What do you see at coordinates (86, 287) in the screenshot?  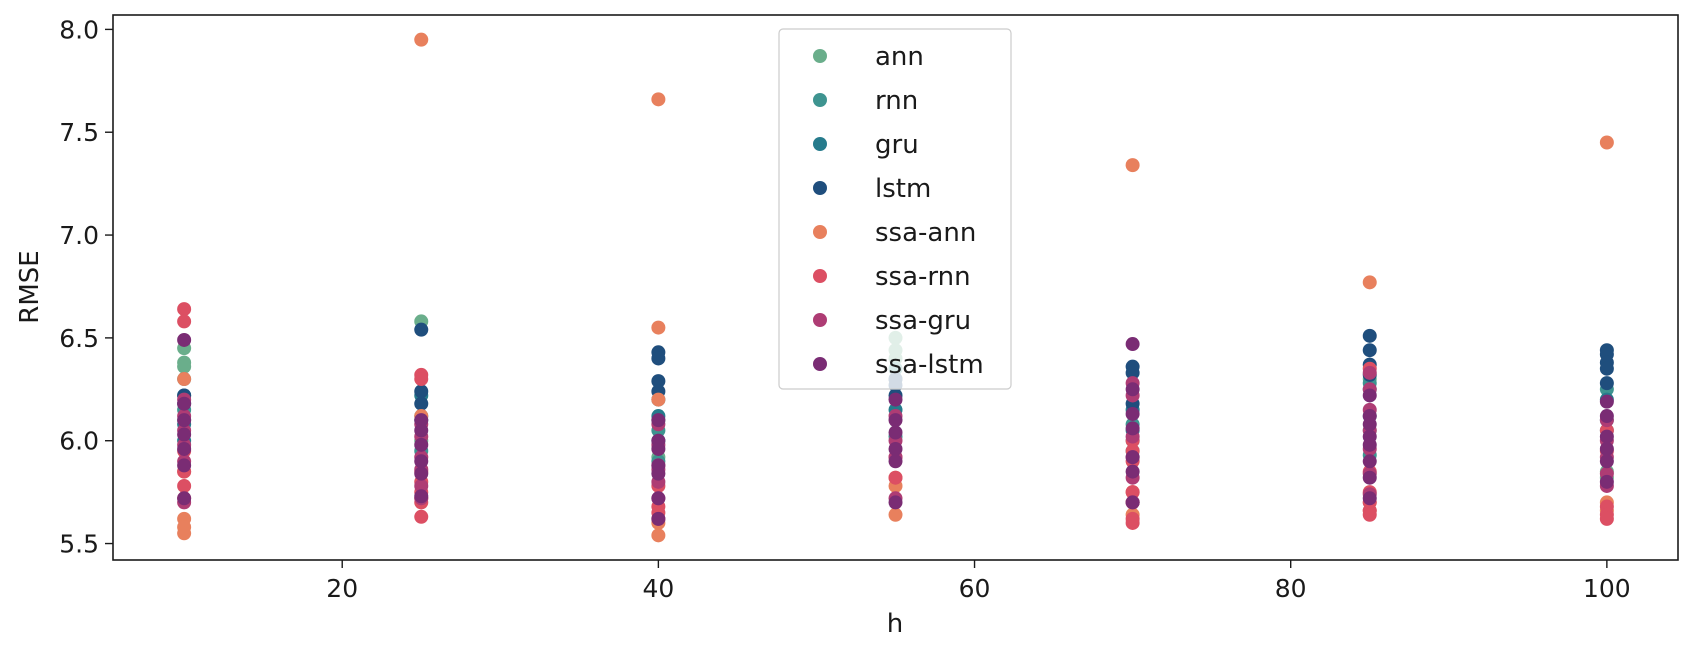 I see `y-axis: 5.5 6.0 6.5 7.0 7.5 8.0` at bounding box center [86, 287].